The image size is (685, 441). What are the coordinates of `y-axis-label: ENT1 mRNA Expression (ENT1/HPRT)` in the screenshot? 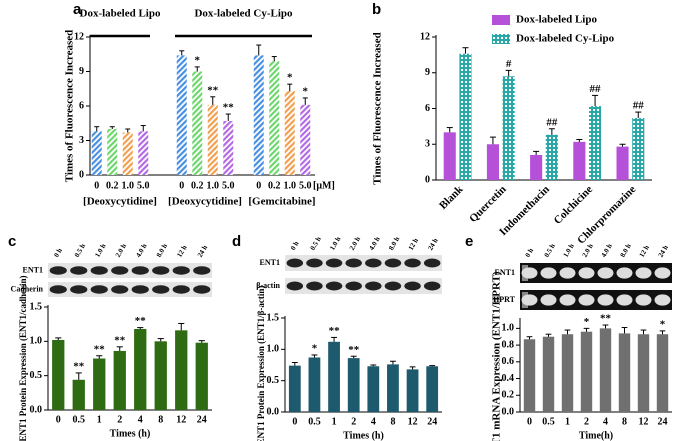 It's located at (497, 356).